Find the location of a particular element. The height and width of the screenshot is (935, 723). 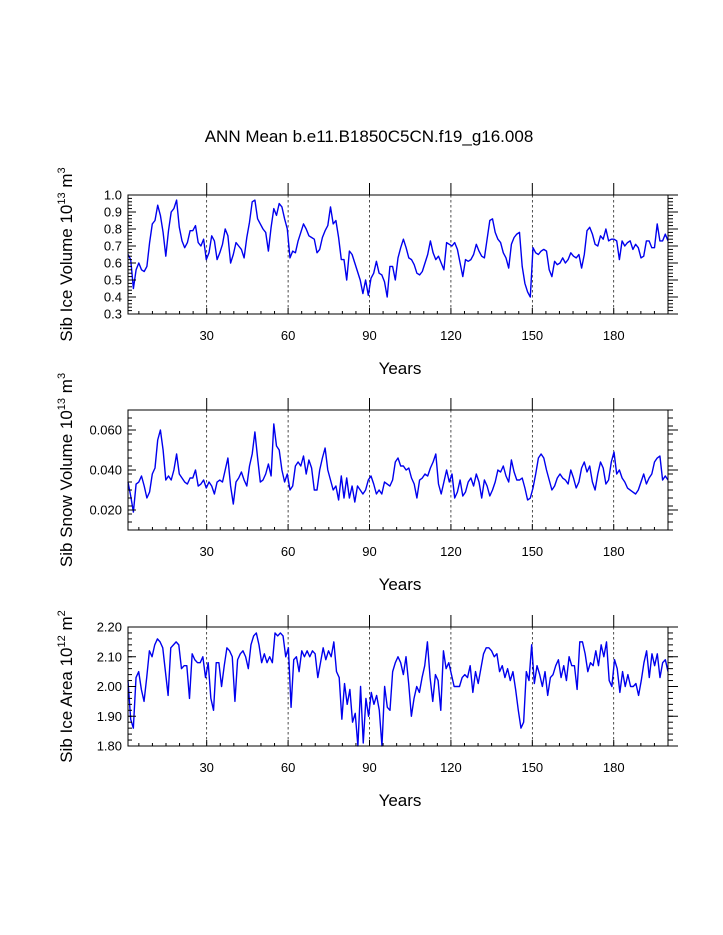

y-tick-label: 1.80 is located at coordinates (109, 746).